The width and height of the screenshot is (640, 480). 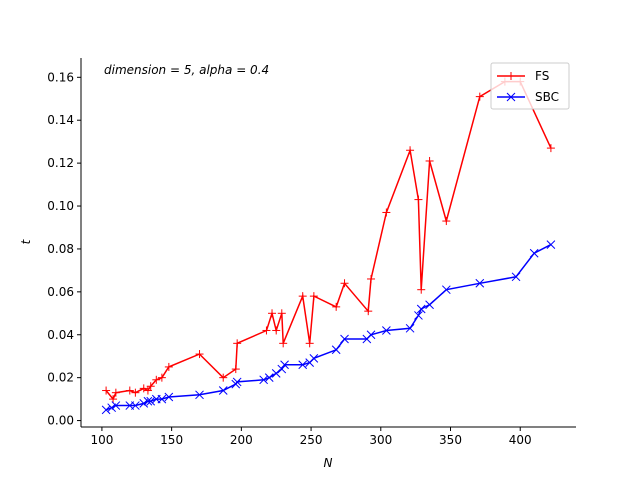 What do you see at coordinates (547, 97) in the screenshot?
I see `legend-label-sbc: SBC` at bounding box center [547, 97].